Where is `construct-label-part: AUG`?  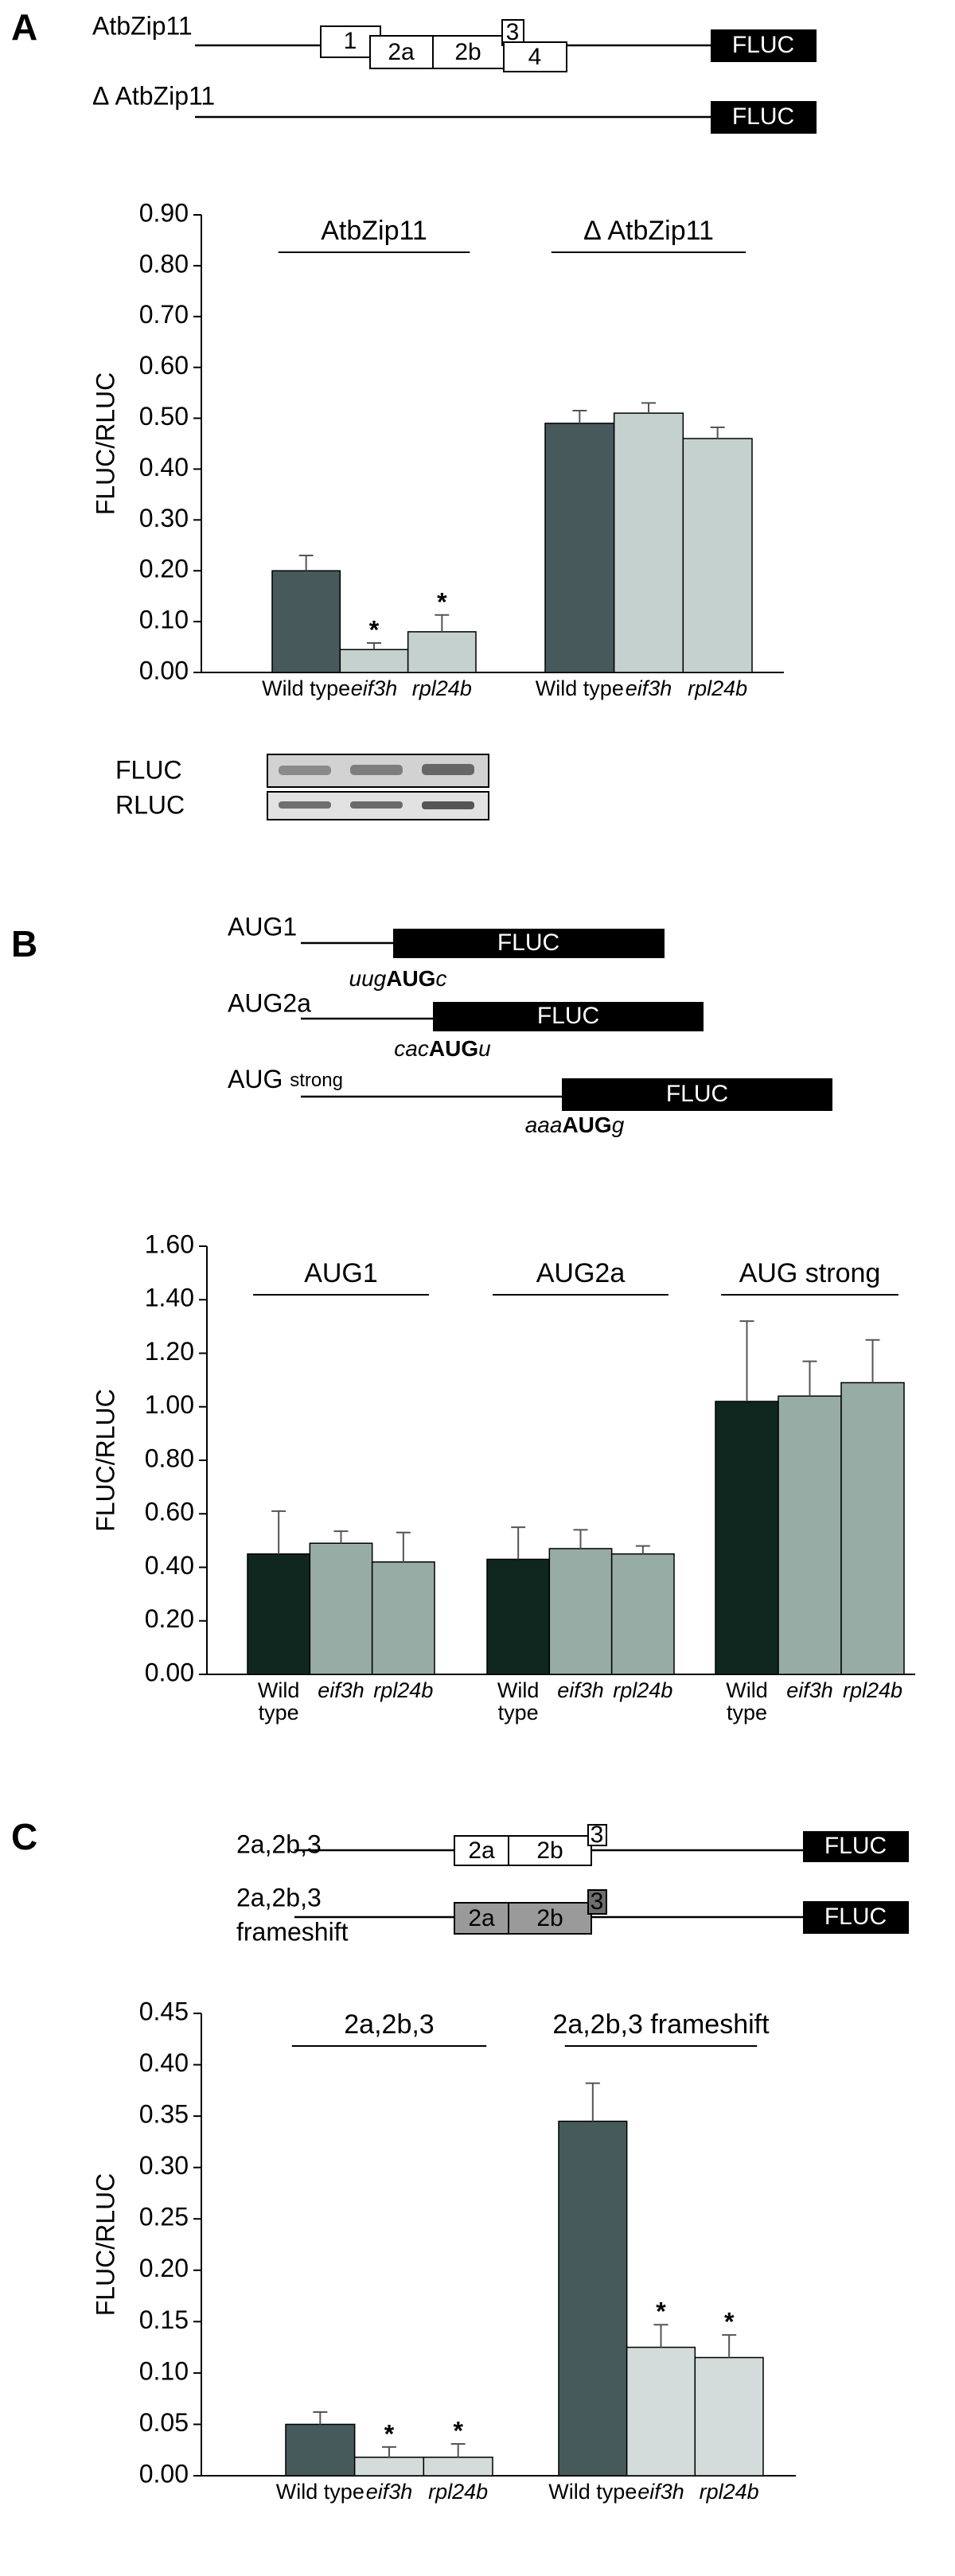 construct-label-part: AUG is located at coordinates (255, 1079).